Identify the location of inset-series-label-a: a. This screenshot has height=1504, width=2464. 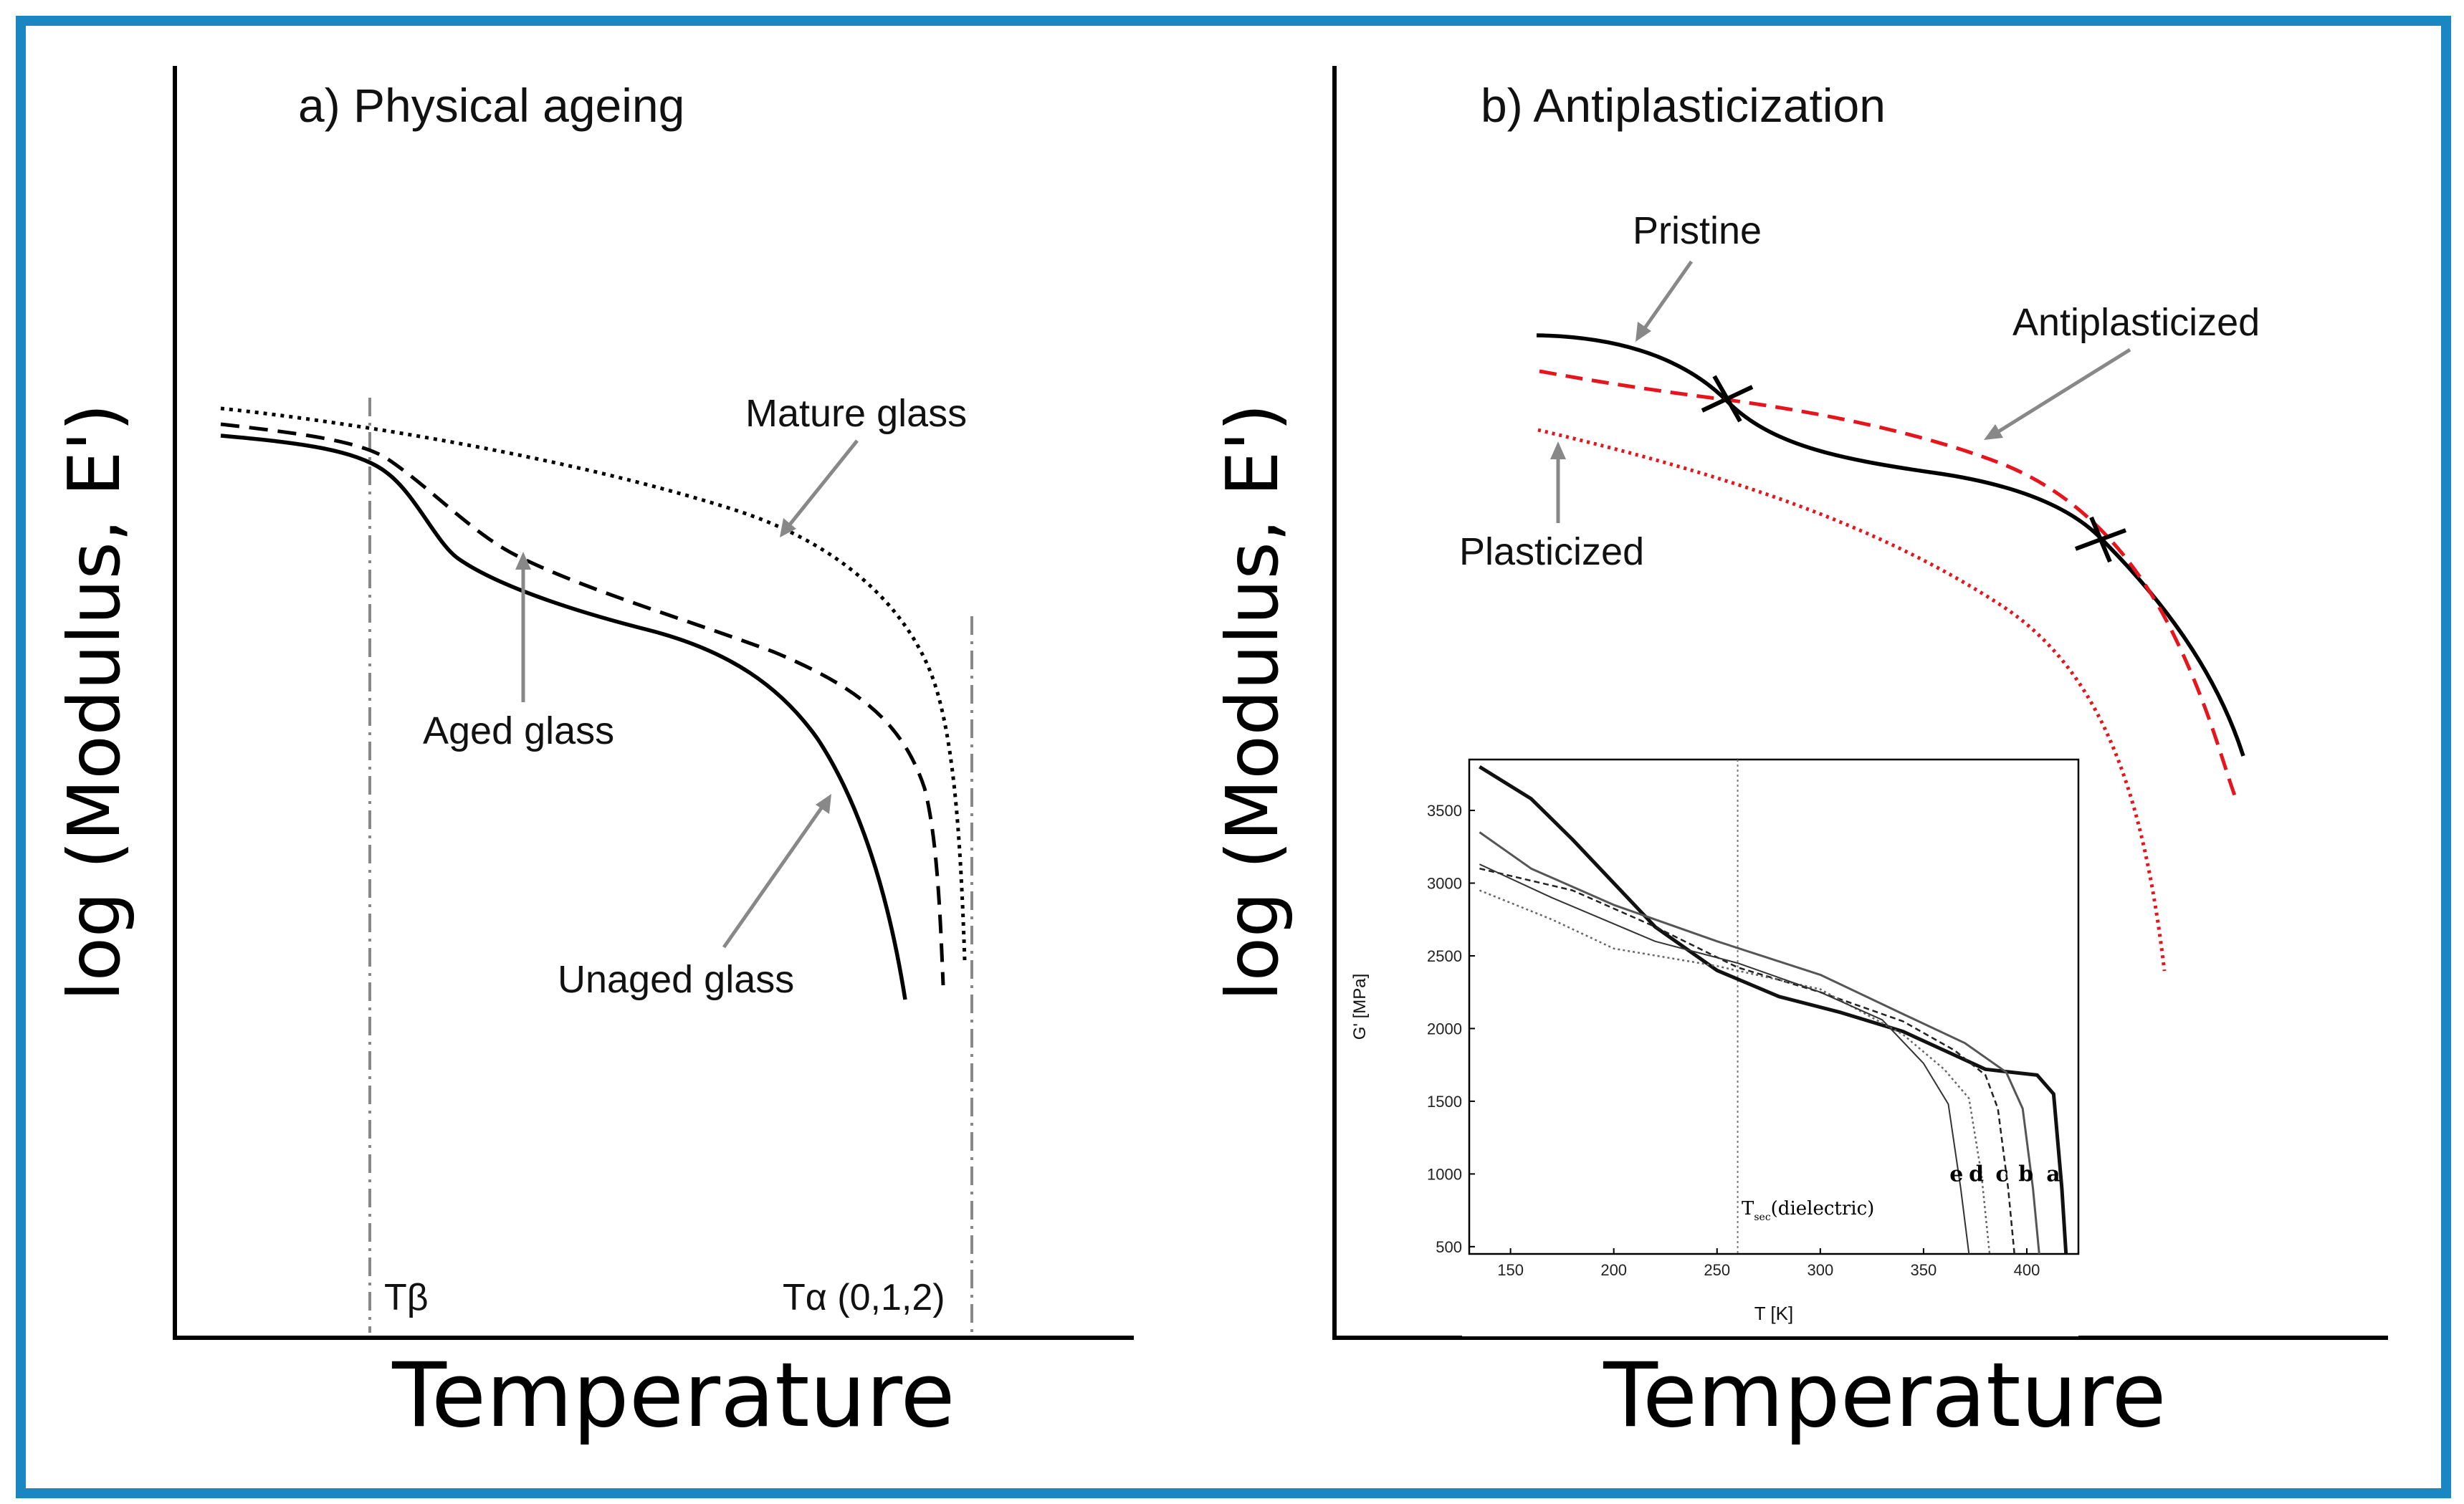
(2053, 1174).